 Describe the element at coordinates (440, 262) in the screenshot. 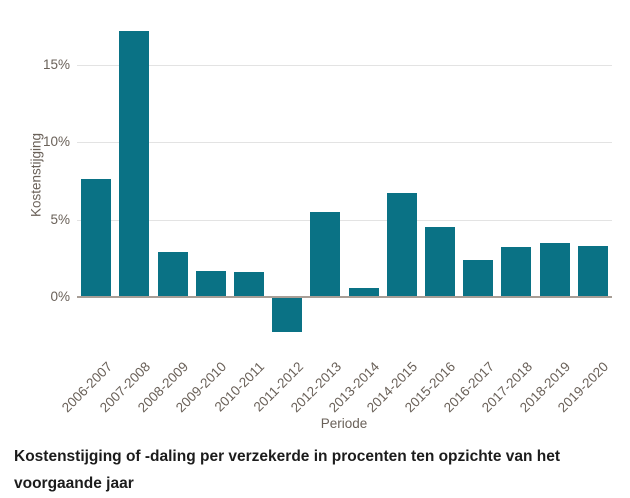

I see `bar-2015-2016` at that location.